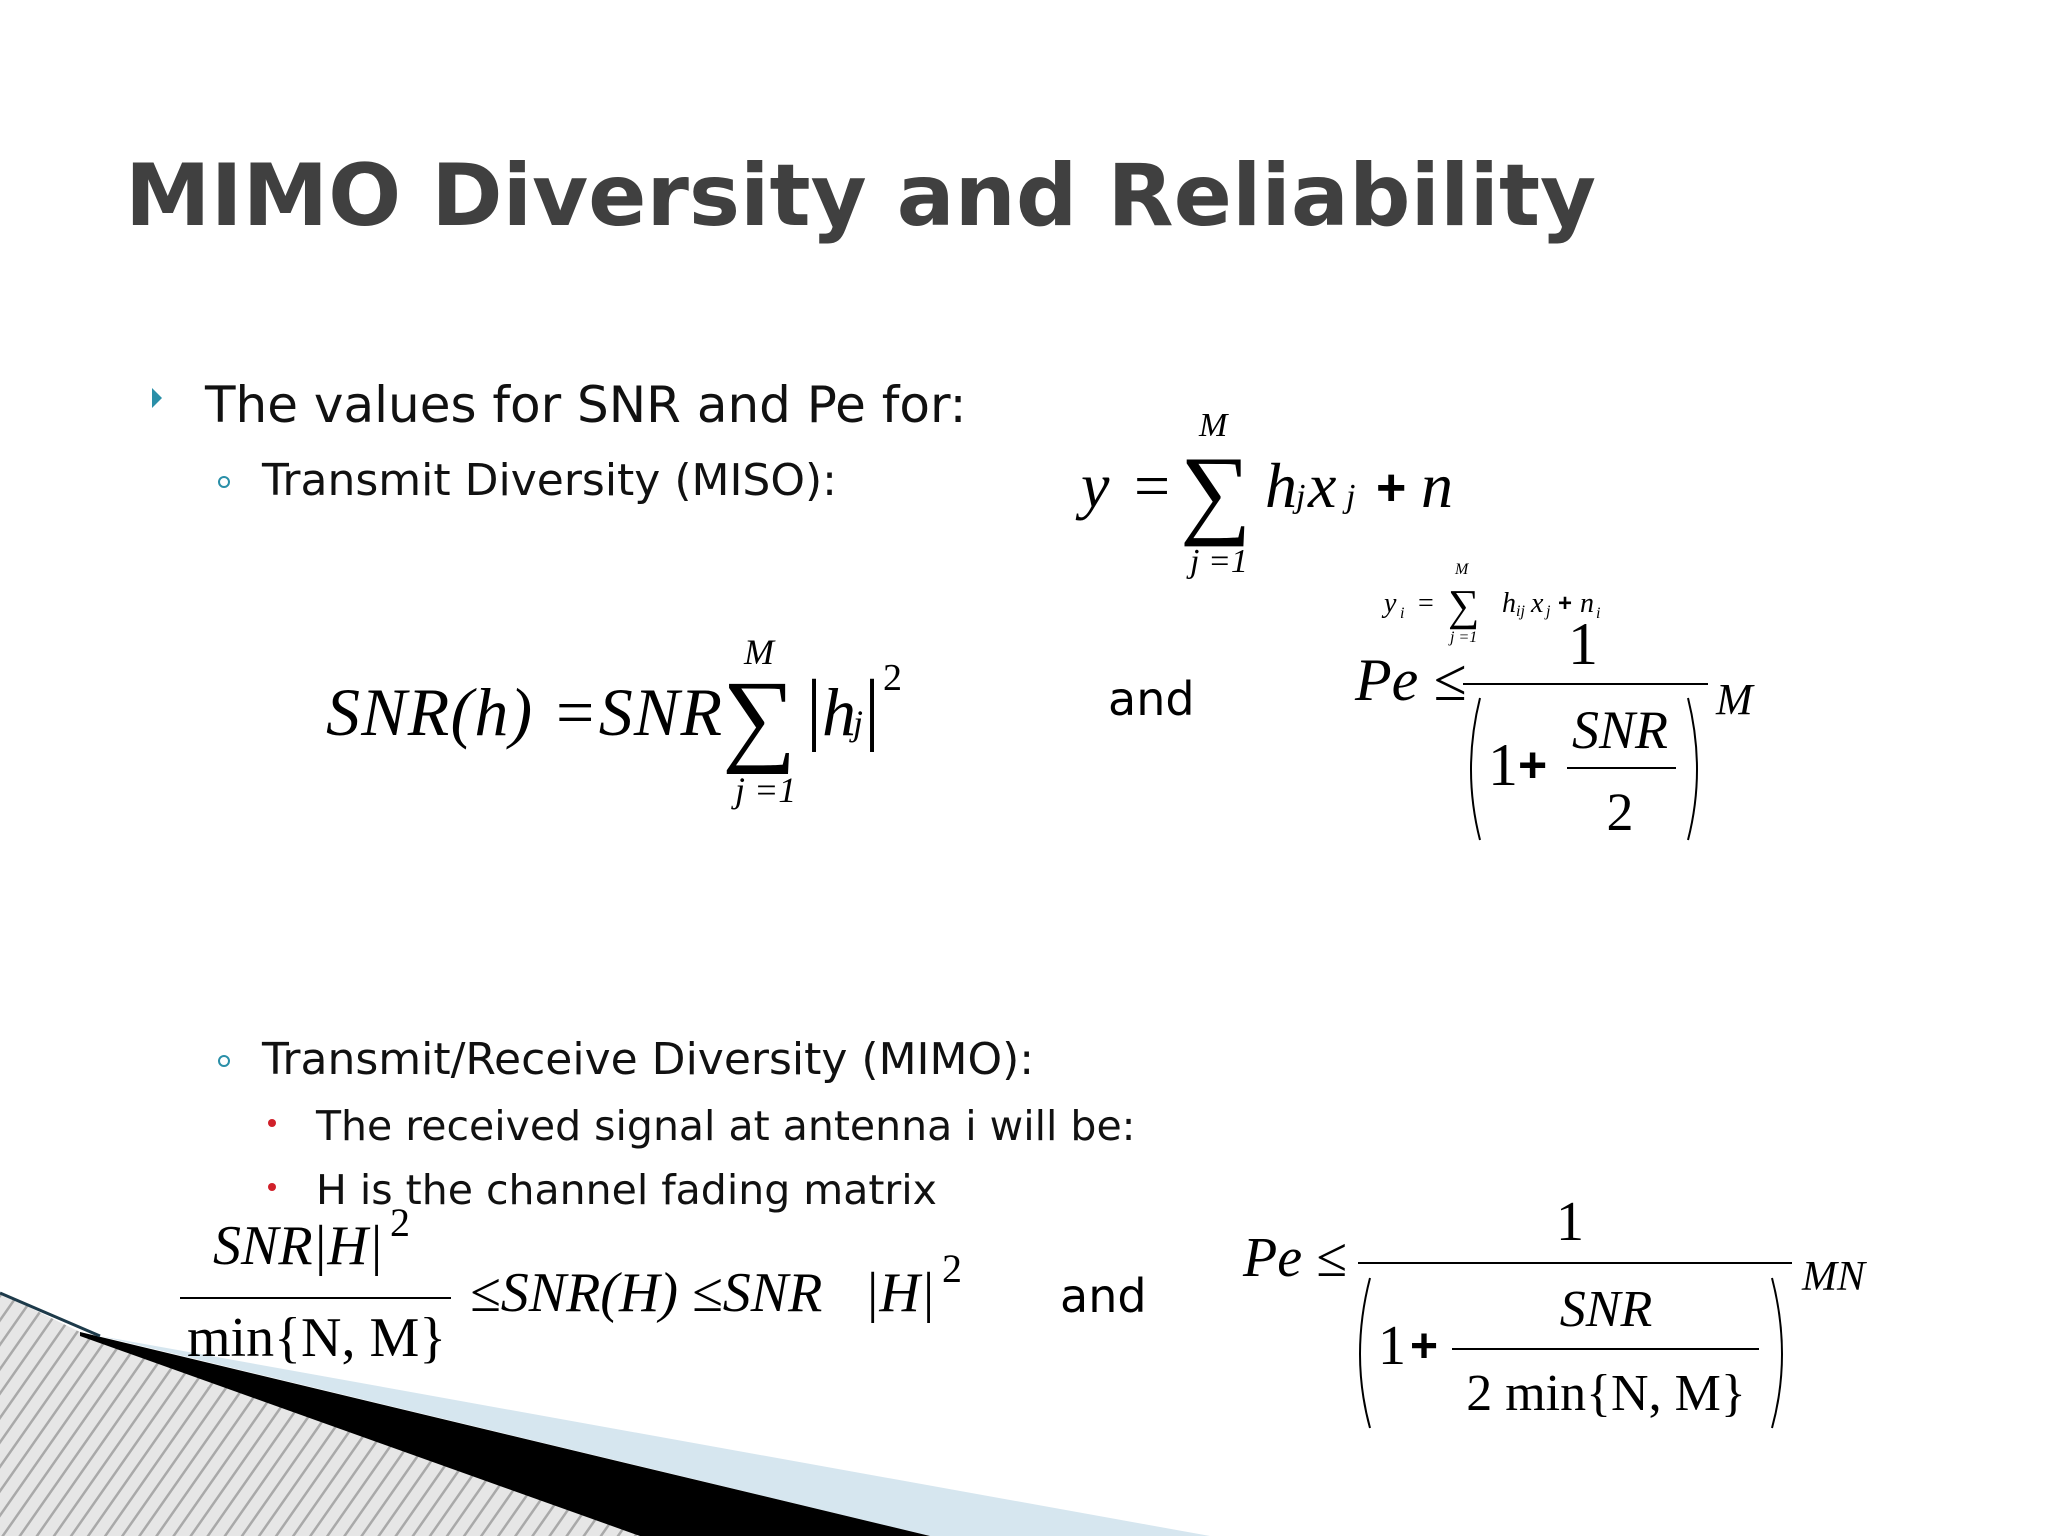  Describe the element at coordinates (157, 398) in the screenshot. I see `bullet-arrow` at that location.